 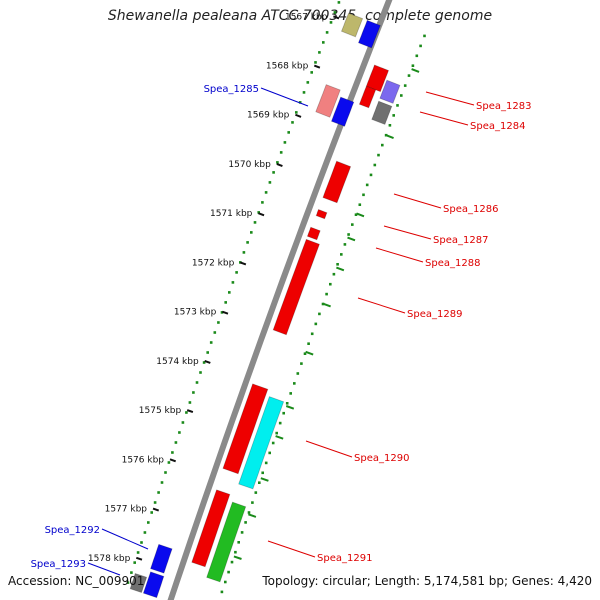 What do you see at coordinates (452, 263) in the screenshot?
I see `gene-label-spea-1288: Spea_1288` at bounding box center [452, 263].